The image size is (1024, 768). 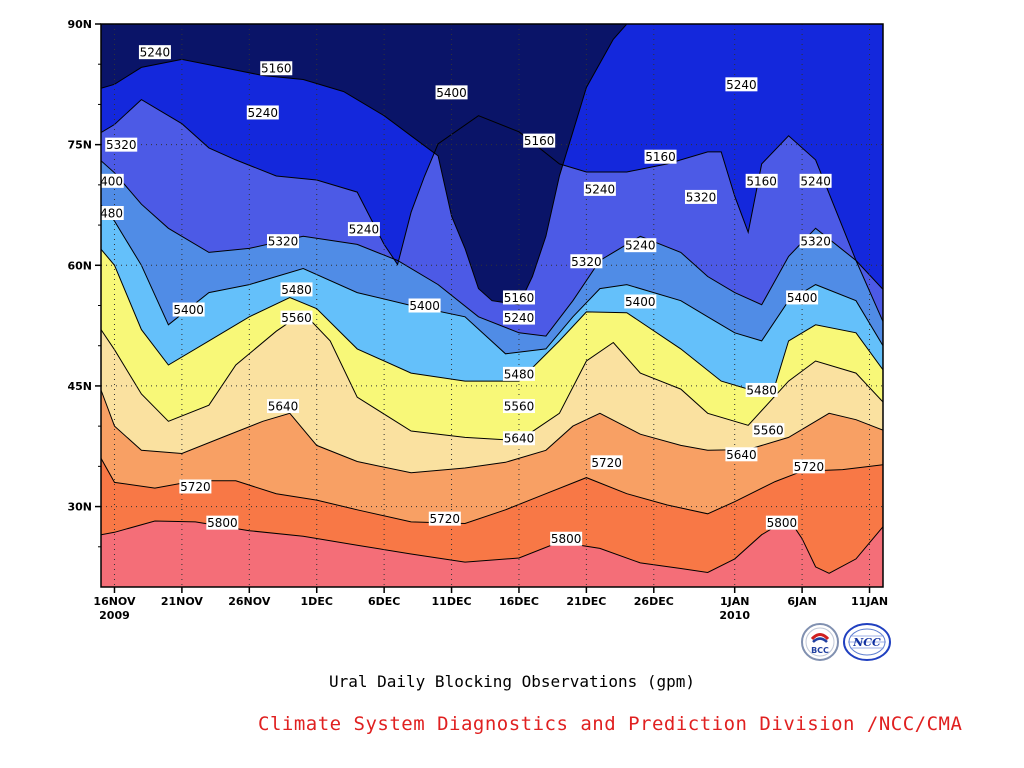 What do you see at coordinates (820, 642) in the screenshot?
I see `bcc-logo: BCC` at bounding box center [820, 642].